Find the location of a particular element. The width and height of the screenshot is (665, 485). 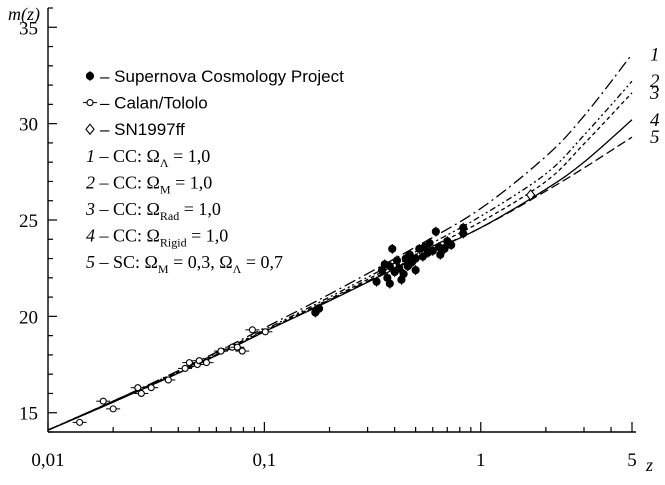

legend-item-text: 1 – CC: ΩΛ = 1,0 is located at coordinates (148, 158).